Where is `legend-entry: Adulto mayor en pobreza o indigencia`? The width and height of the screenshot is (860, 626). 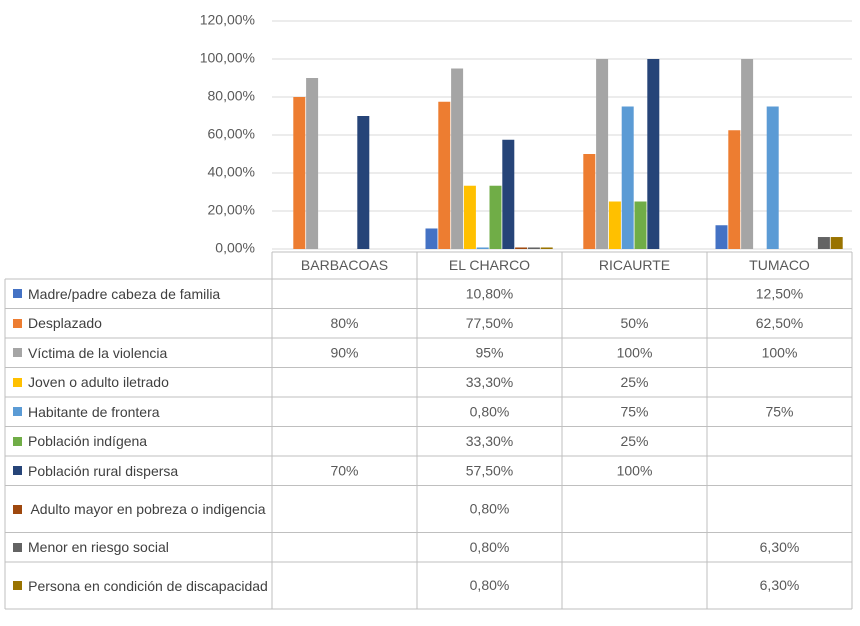 legend-entry: Adulto mayor en pobreza o indigencia is located at coordinates (138, 509).